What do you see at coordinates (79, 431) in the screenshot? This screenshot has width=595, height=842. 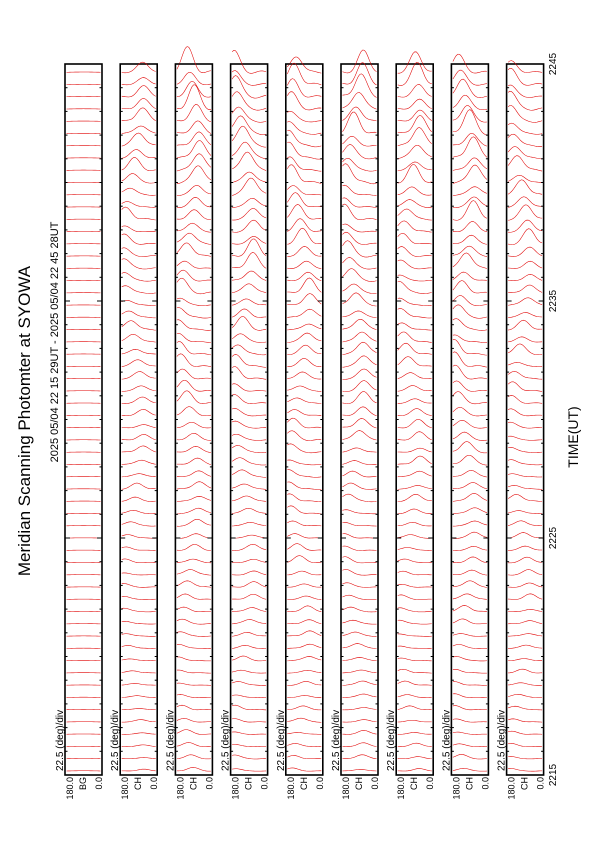 I see `panel-1: 180.0 0.0 BG 22.5 (deg)/div` at bounding box center [79, 431].